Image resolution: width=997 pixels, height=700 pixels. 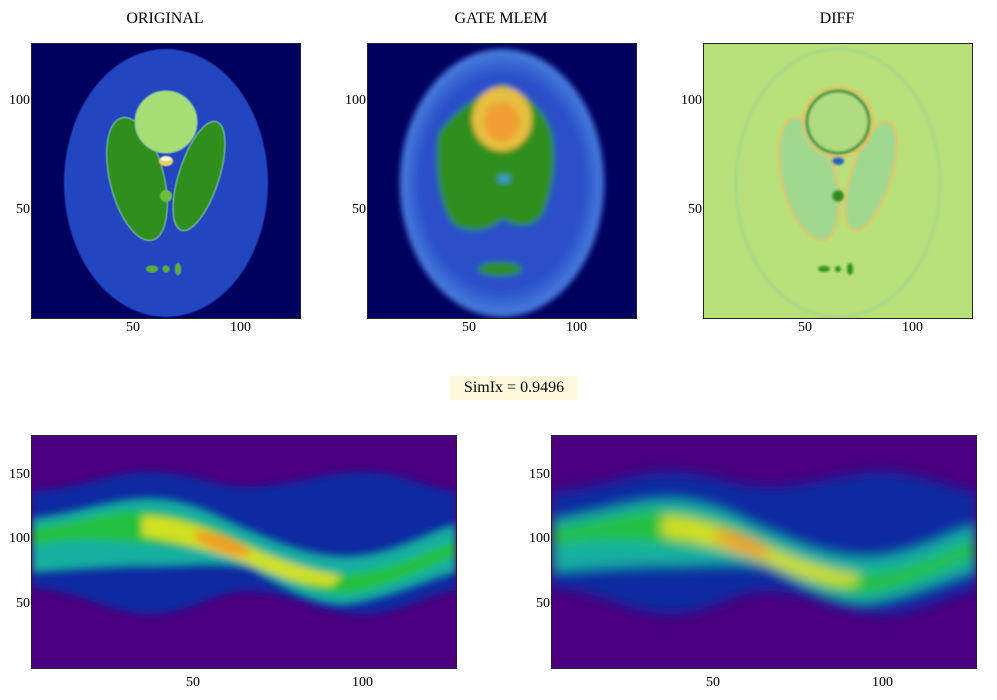 What do you see at coordinates (514, 388) in the screenshot?
I see `similarity-index: SimIx = 0.9496` at bounding box center [514, 388].